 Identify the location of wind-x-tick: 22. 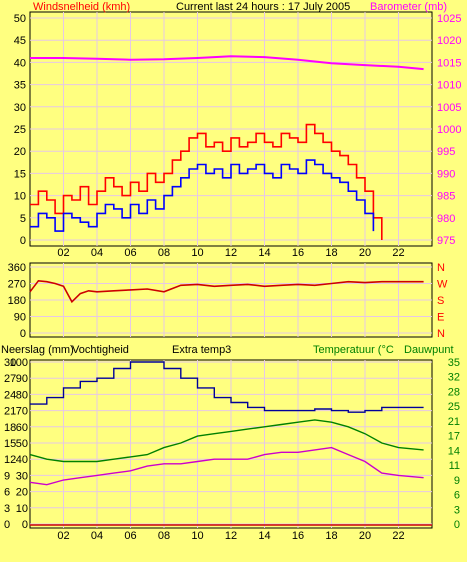
(398, 253).